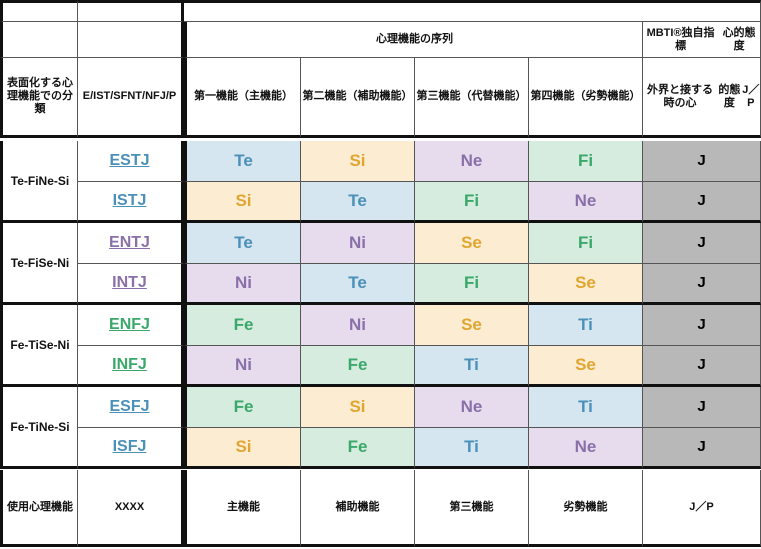 The image size is (761, 549). What do you see at coordinates (751, 96) in the screenshot?
I see `col-header-attitude-line: J／P` at bounding box center [751, 96].